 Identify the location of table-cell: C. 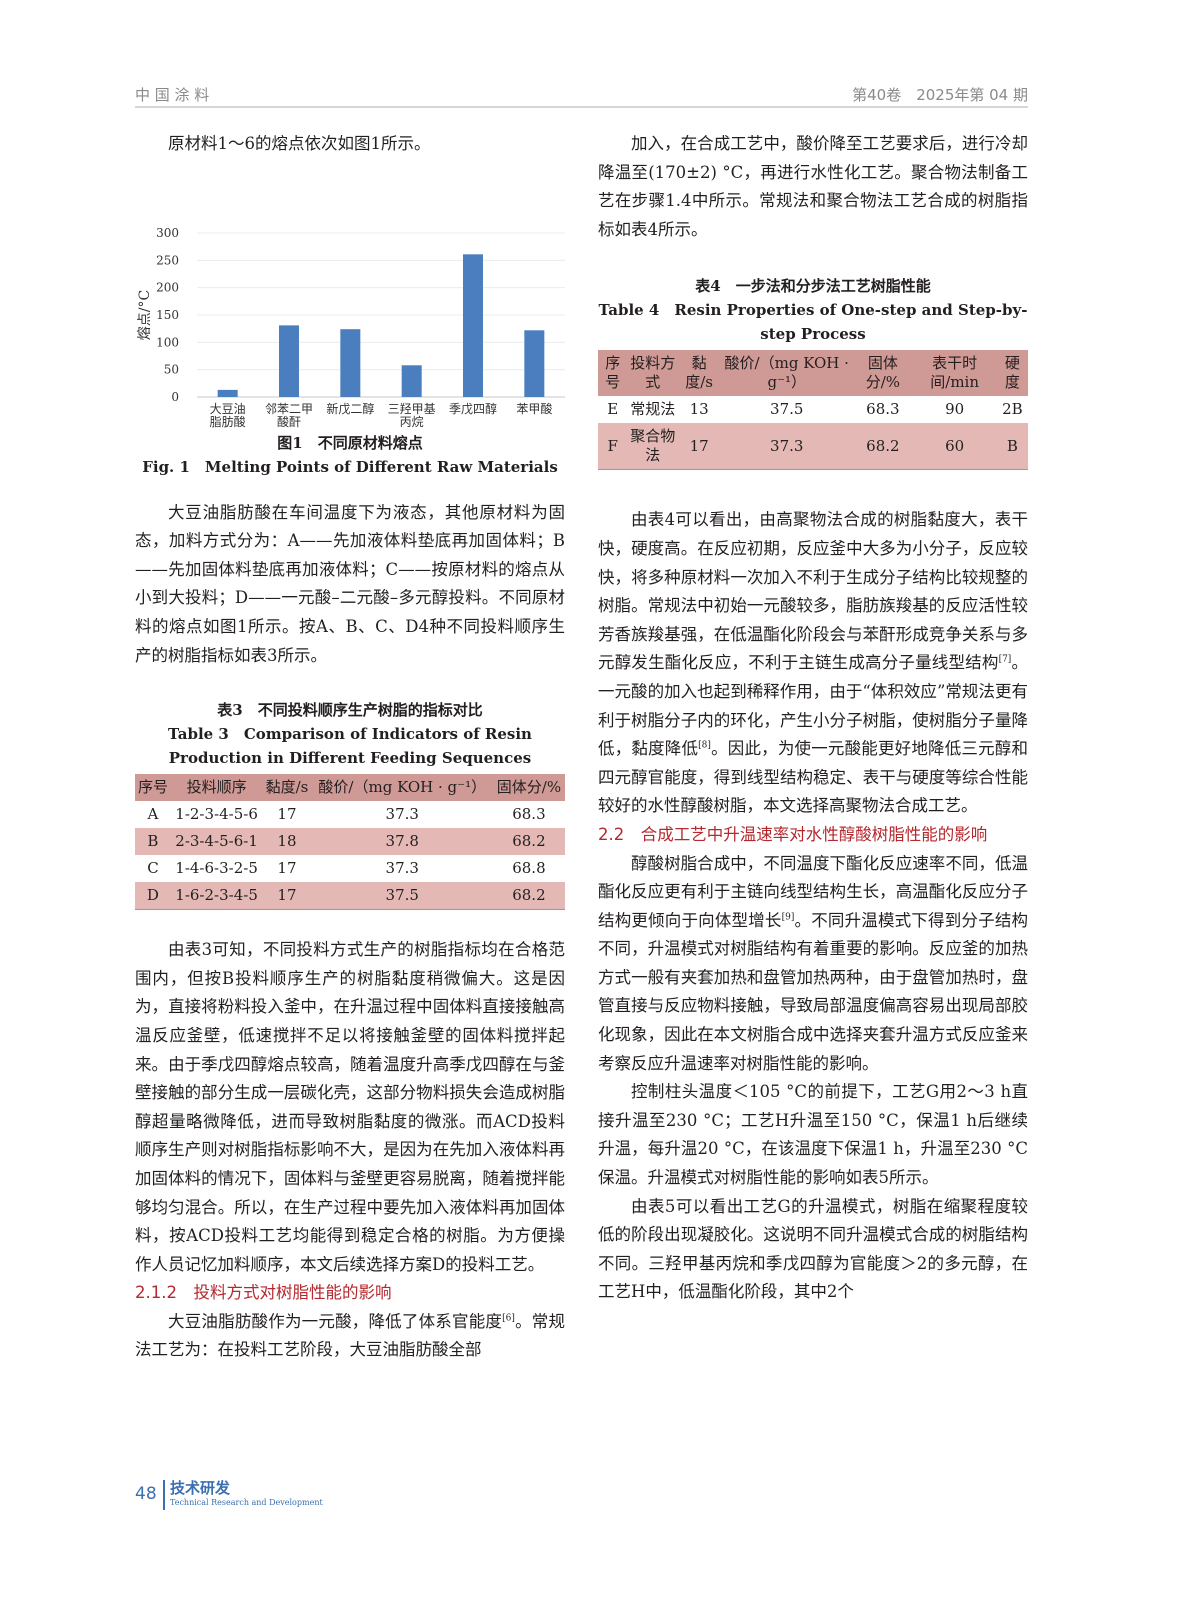
(153, 868).